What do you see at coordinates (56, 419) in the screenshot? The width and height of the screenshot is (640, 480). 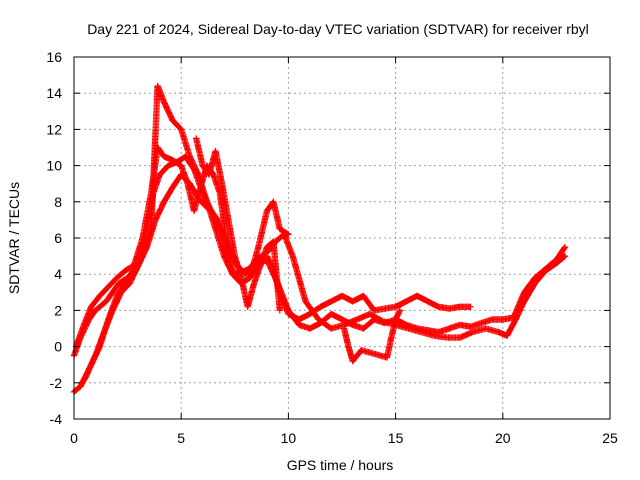 I see `y-tick-label: -4` at bounding box center [56, 419].